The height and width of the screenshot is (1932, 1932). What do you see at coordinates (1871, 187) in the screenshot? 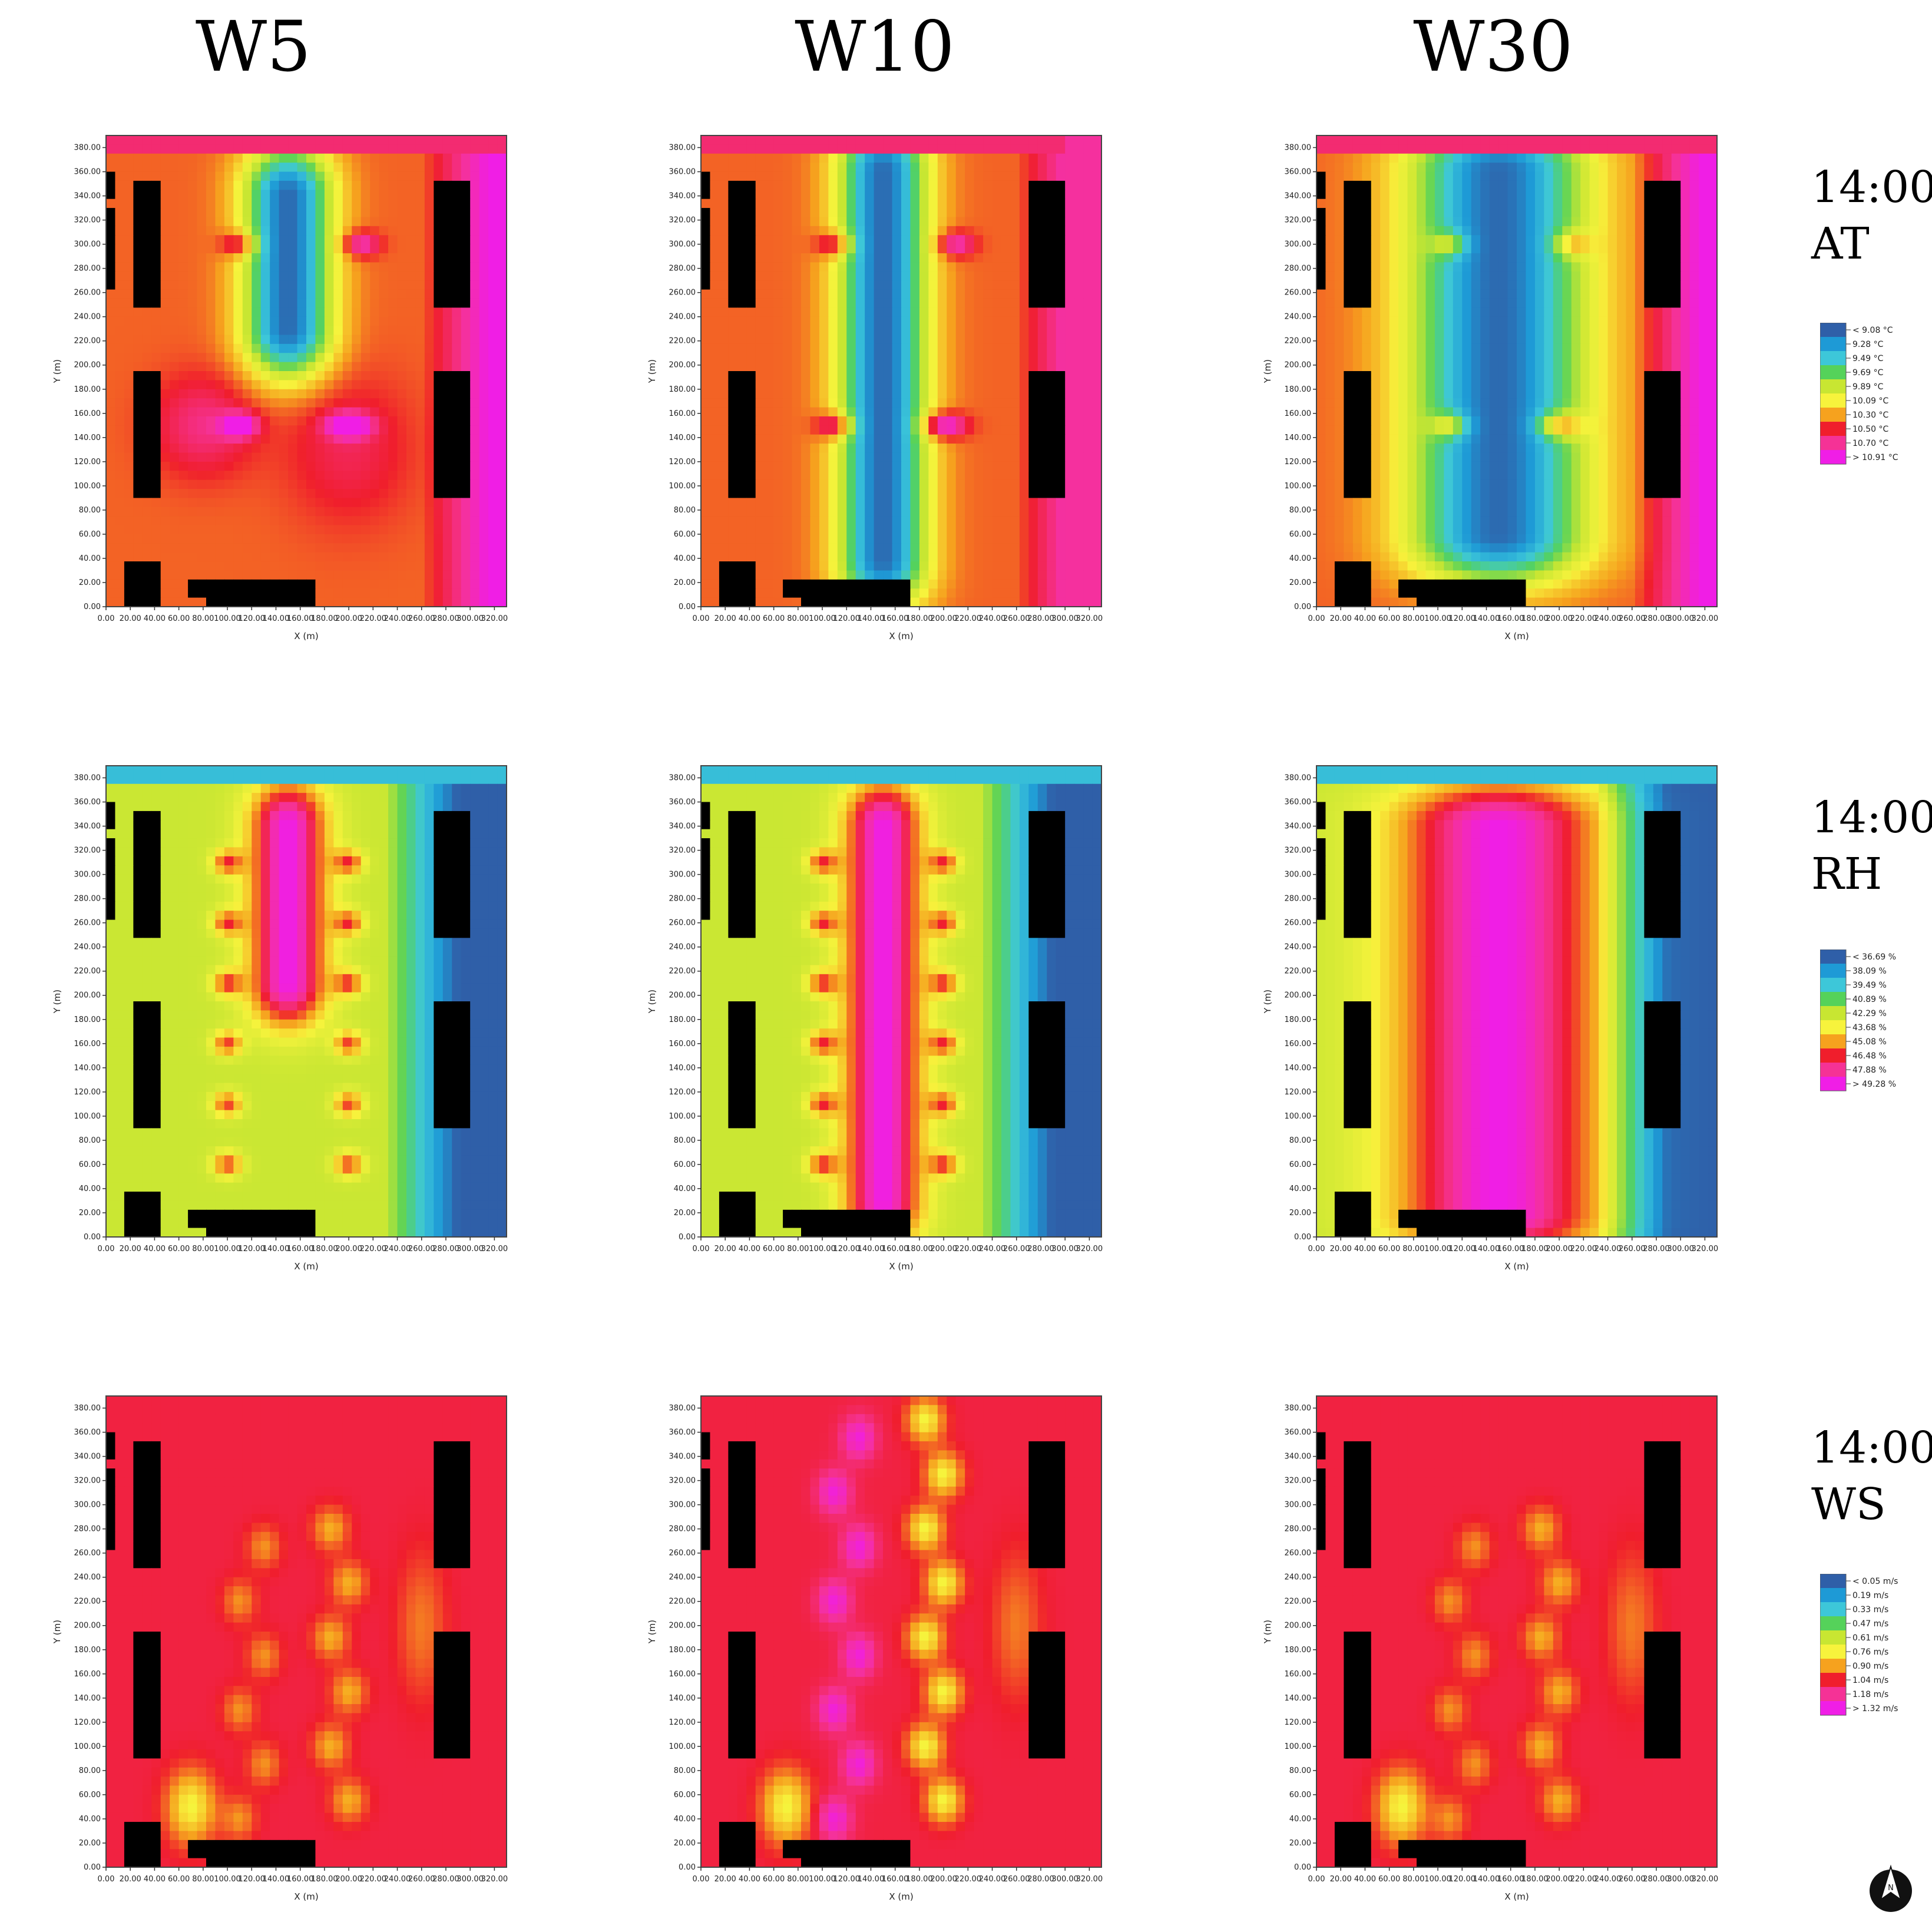
I see `row-time-at: 14:00` at bounding box center [1871, 187].